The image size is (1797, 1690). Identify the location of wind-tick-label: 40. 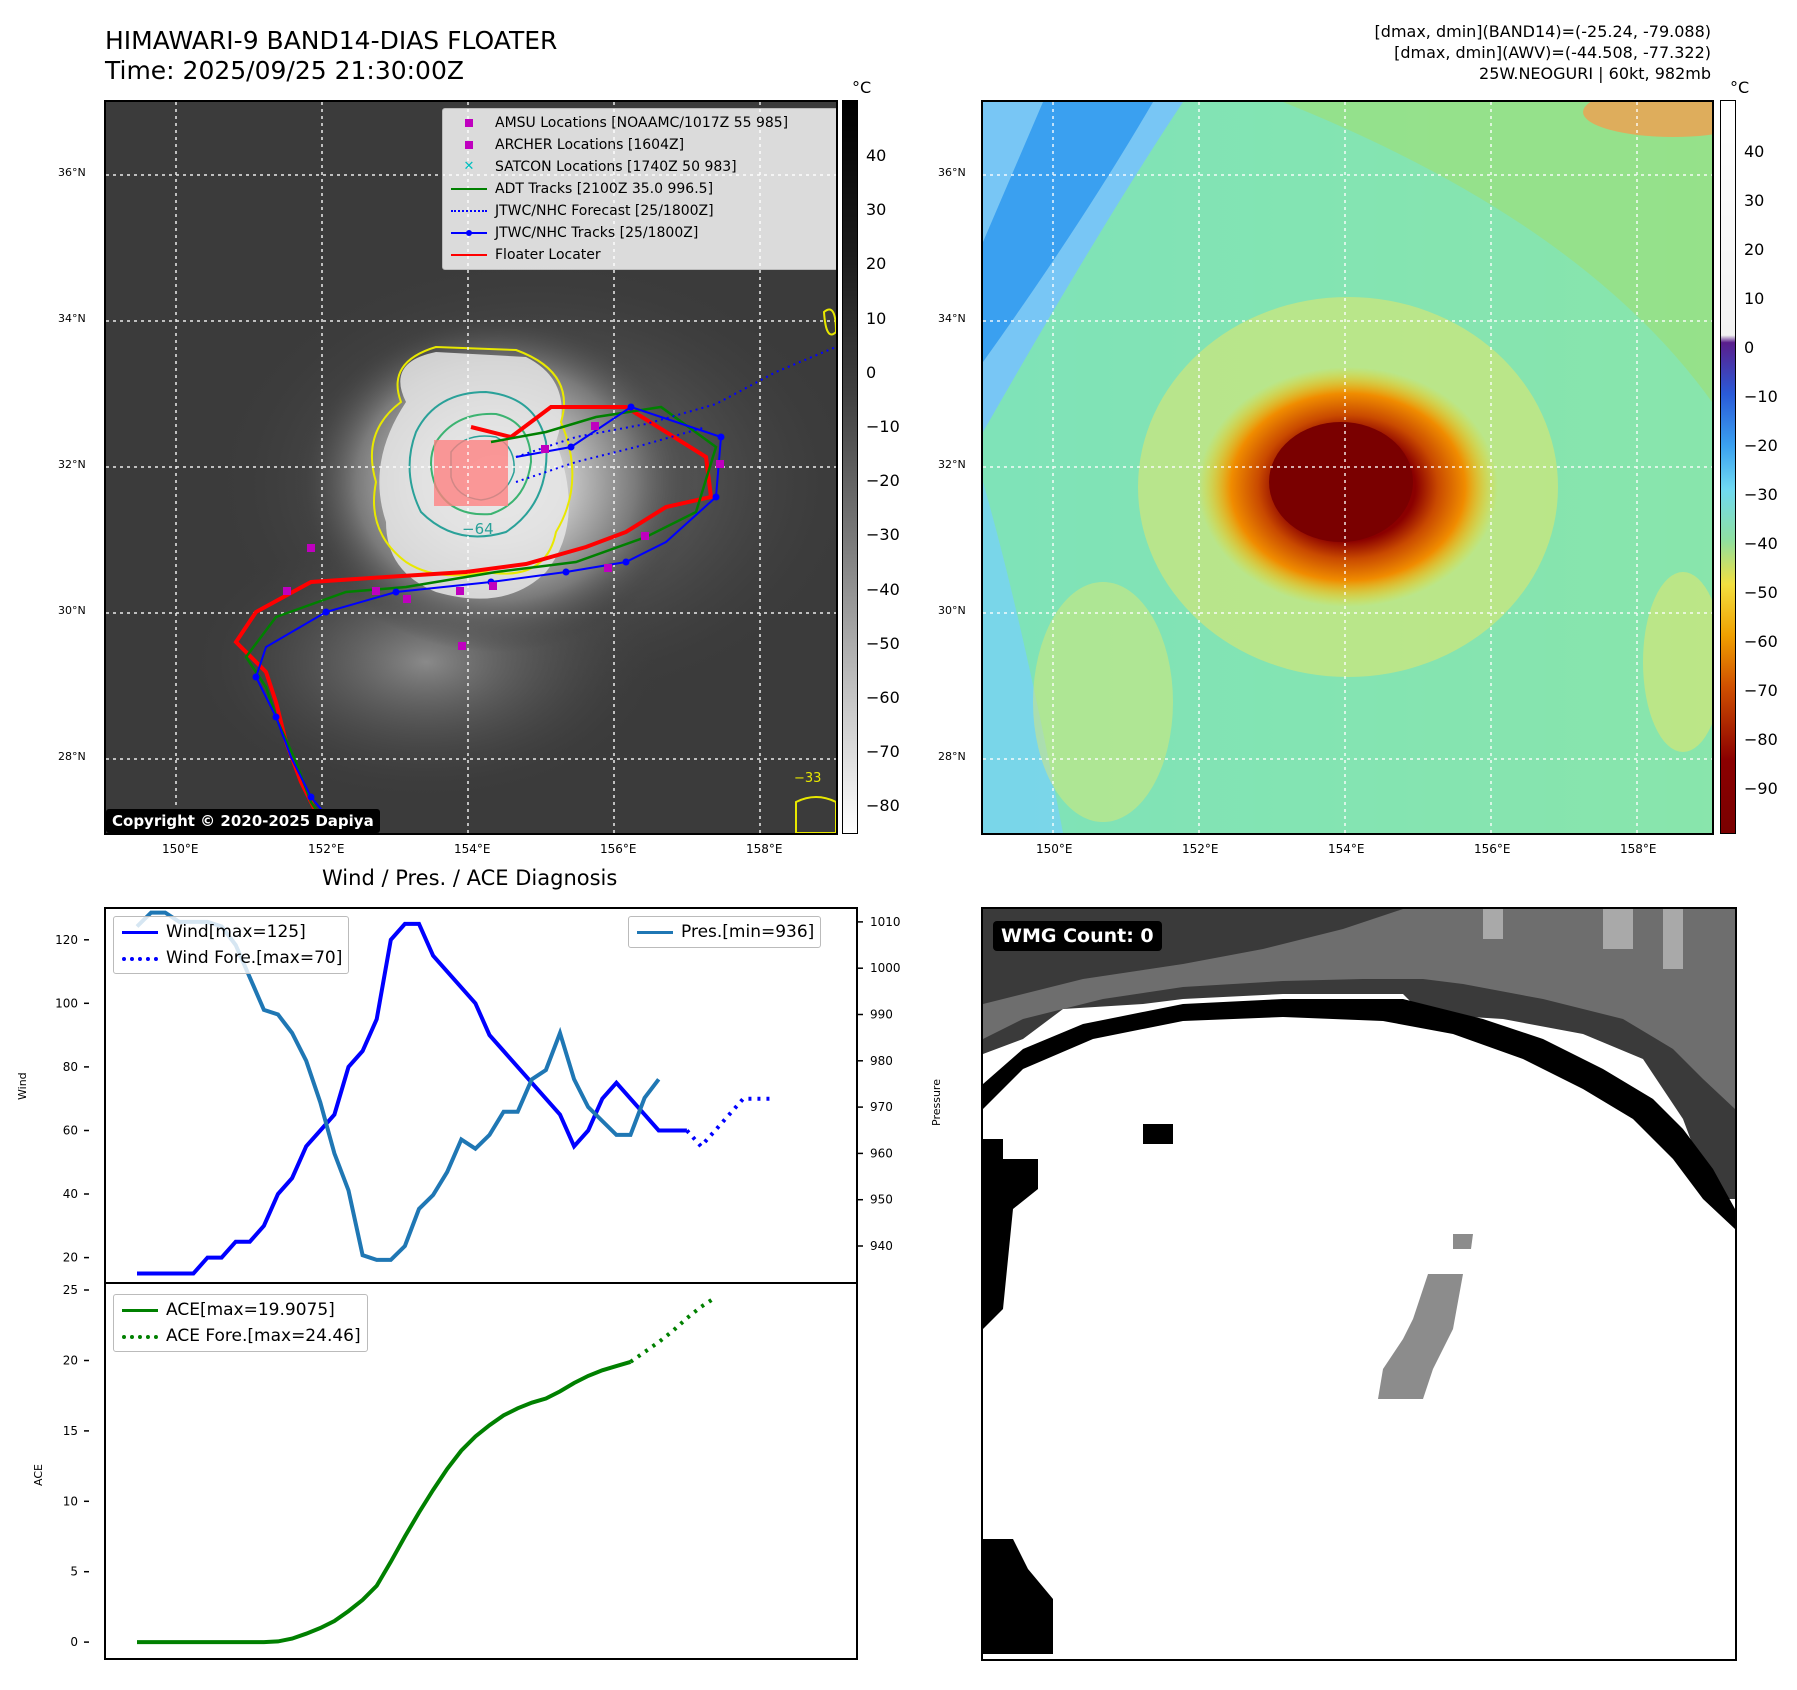
(70, 1194).